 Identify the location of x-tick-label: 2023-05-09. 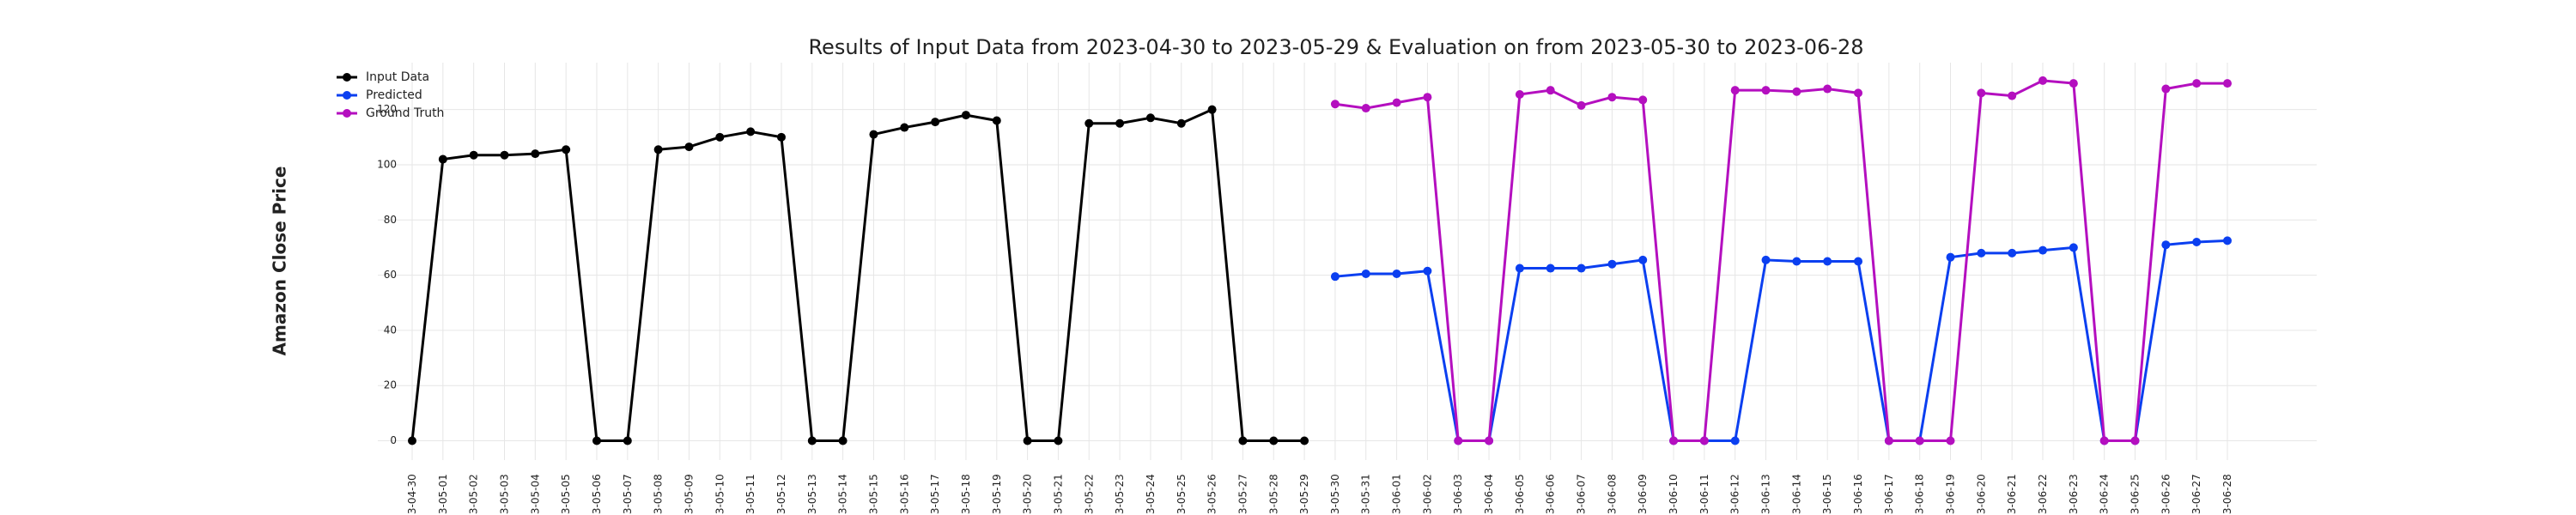
(689, 494).